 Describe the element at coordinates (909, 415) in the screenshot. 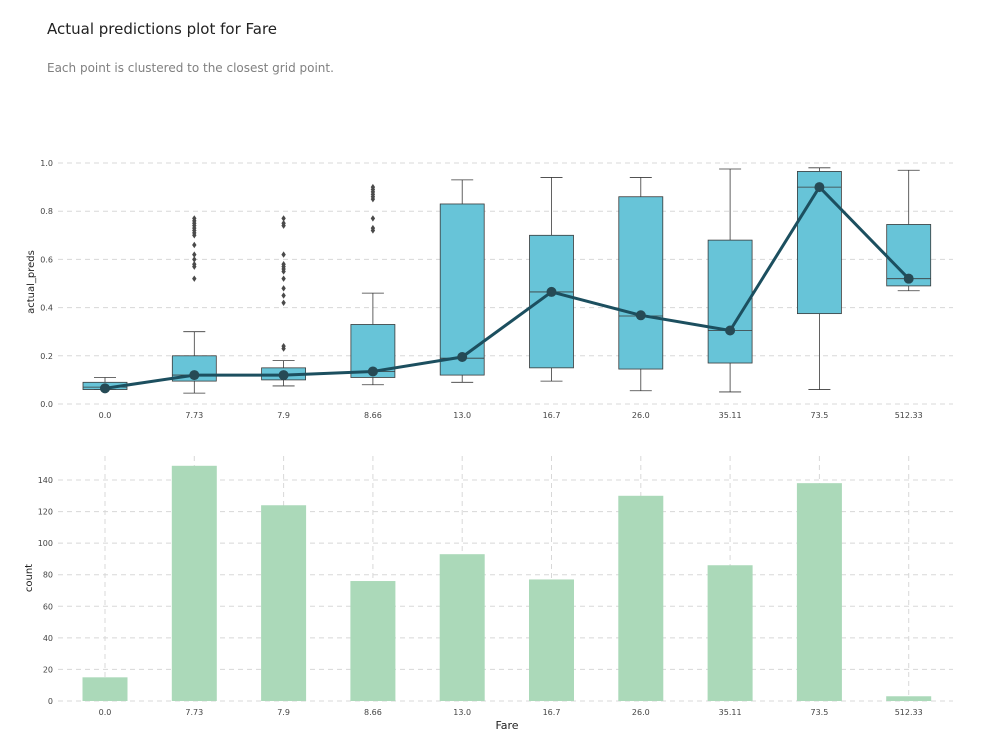

I see `top-xtick-label: 512.33` at that location.